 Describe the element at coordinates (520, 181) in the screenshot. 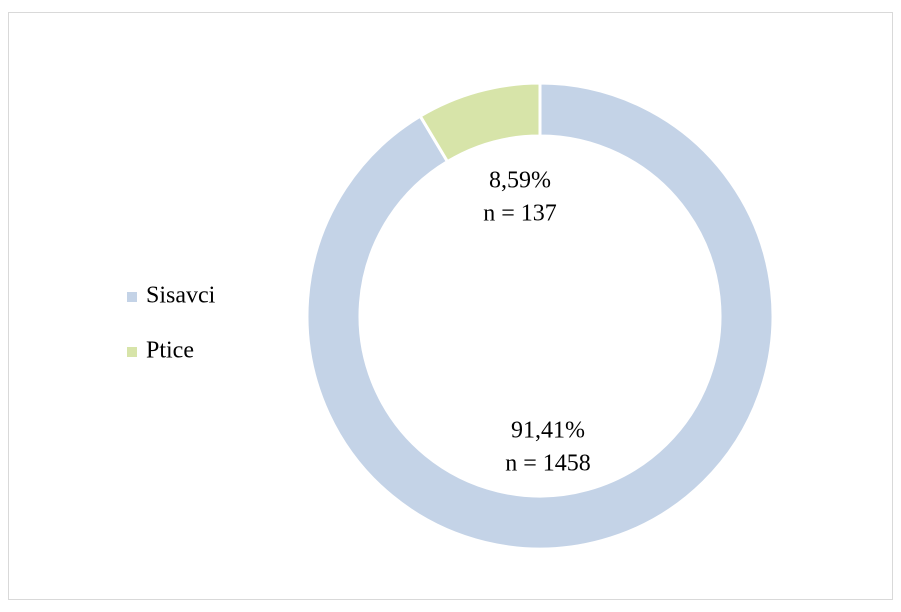

I see `data-label: 8,59%` at that location.